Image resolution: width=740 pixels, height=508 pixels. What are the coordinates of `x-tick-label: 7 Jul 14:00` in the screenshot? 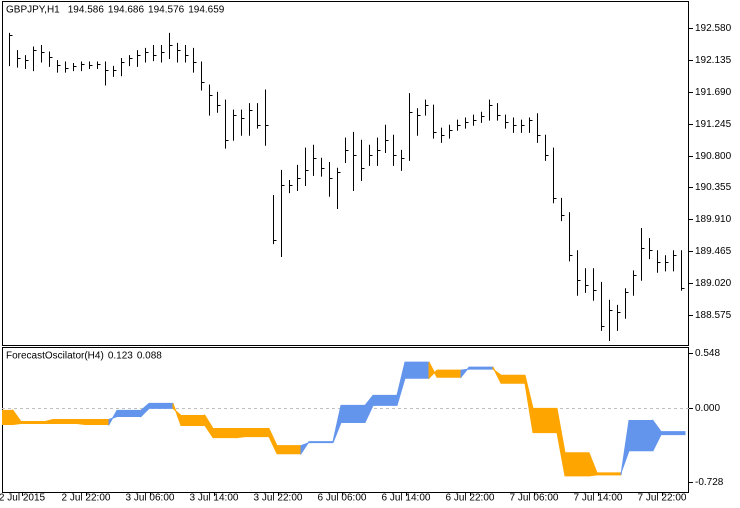 It's located at (598, 498).